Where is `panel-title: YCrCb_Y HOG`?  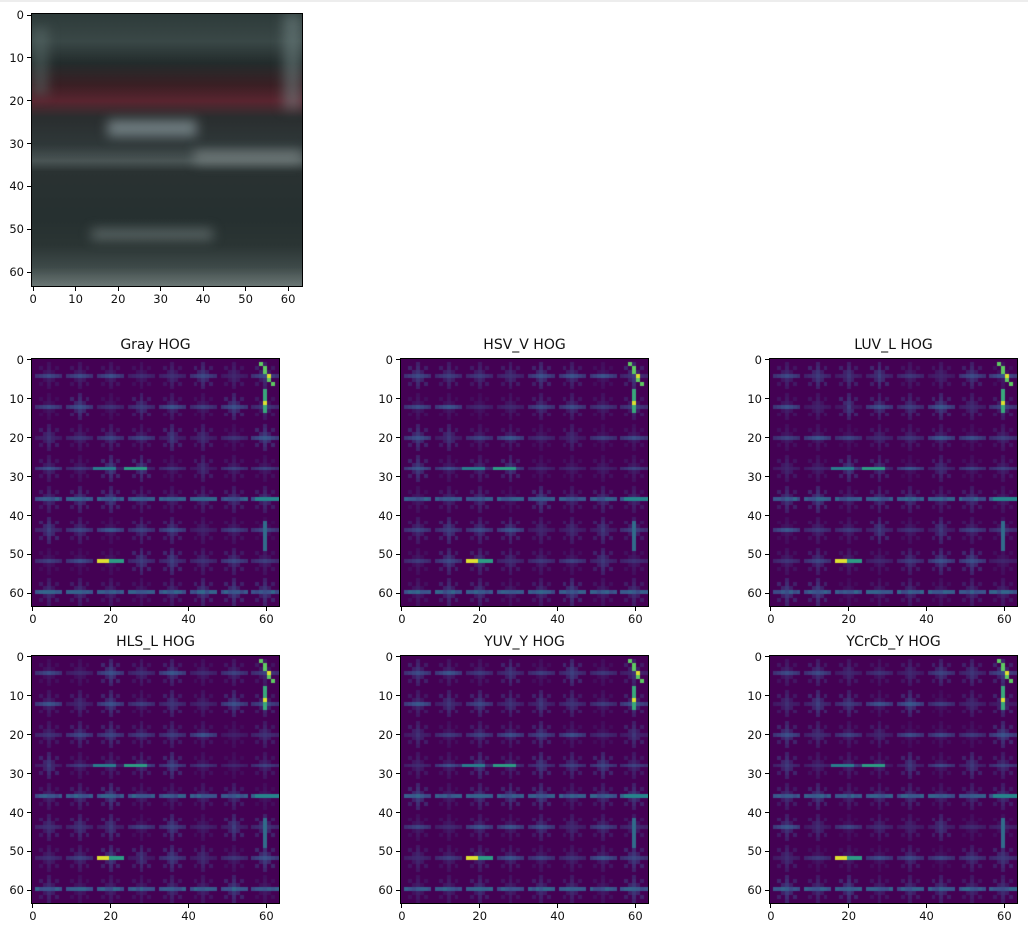
panel-title: YCrCb_Y HOG is located at coordinates (893, 642).